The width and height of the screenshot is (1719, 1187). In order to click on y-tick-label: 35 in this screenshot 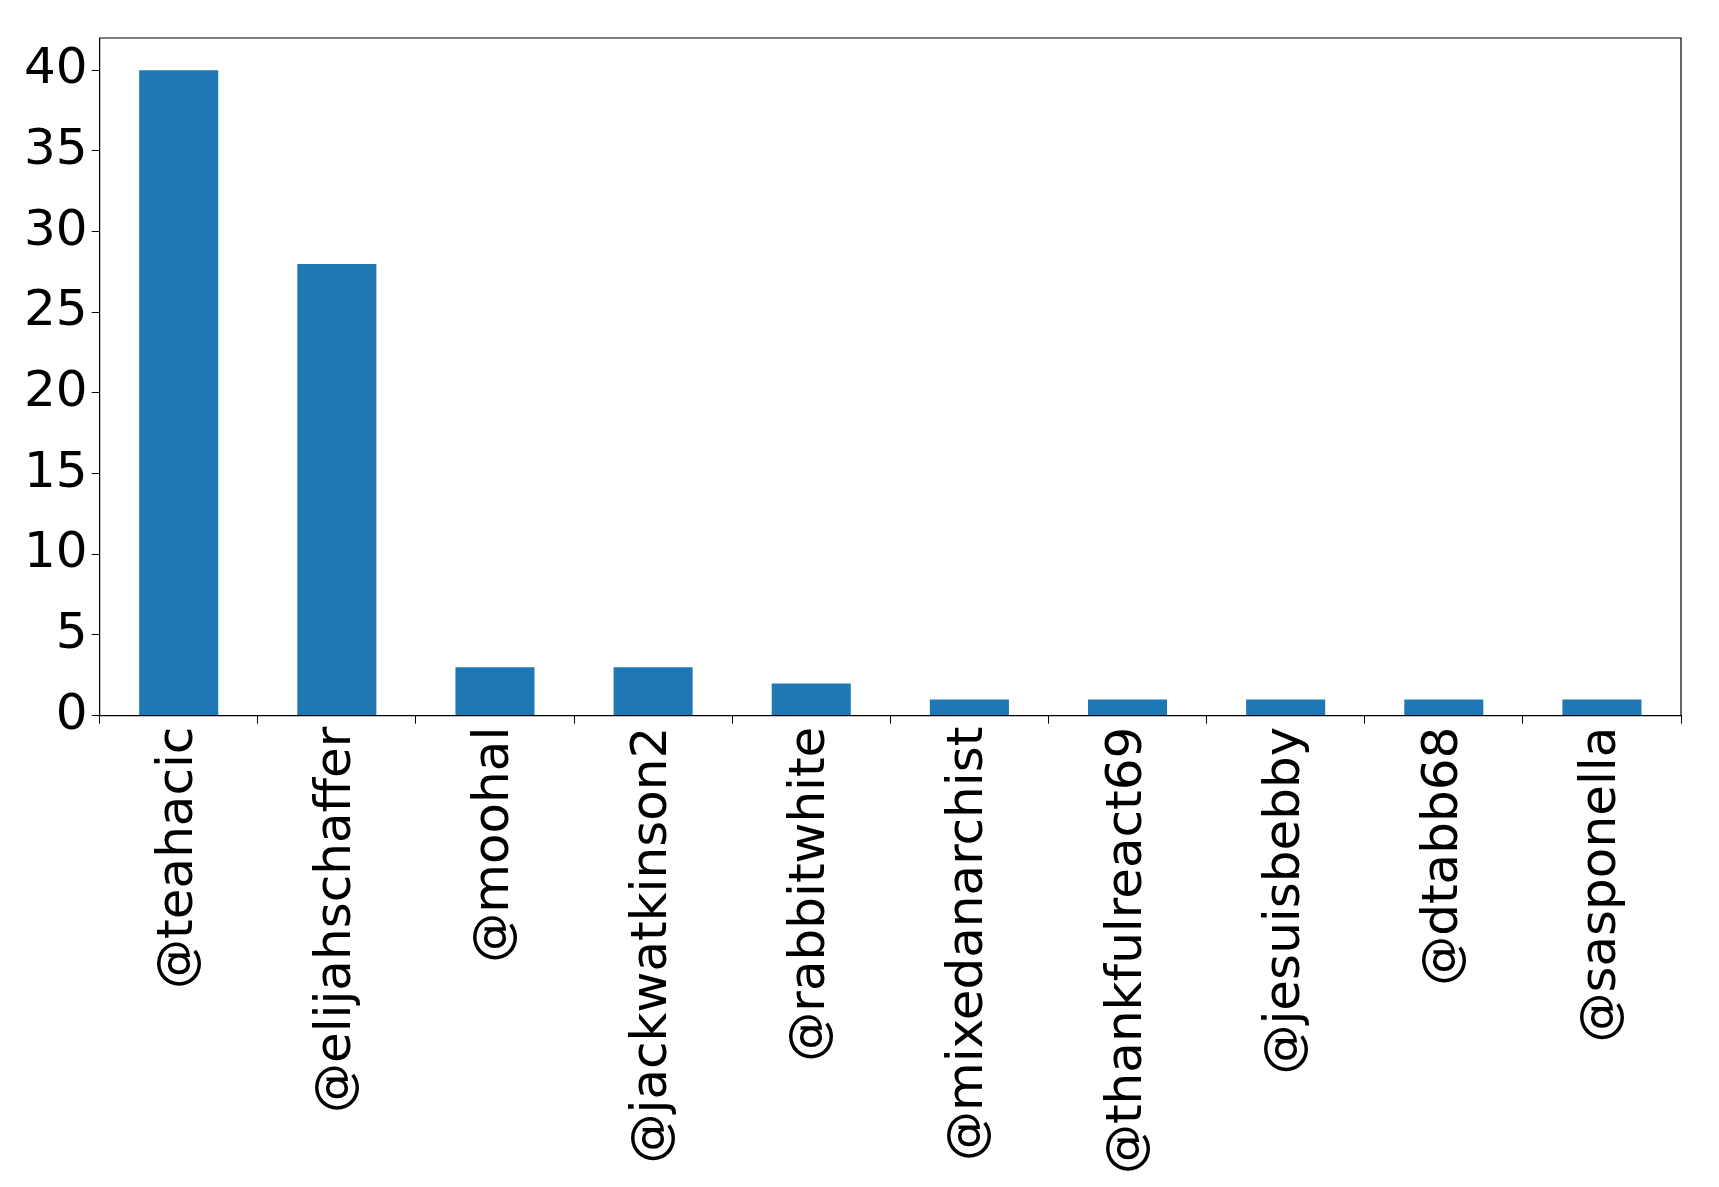, I will do `click(56, 146)`.